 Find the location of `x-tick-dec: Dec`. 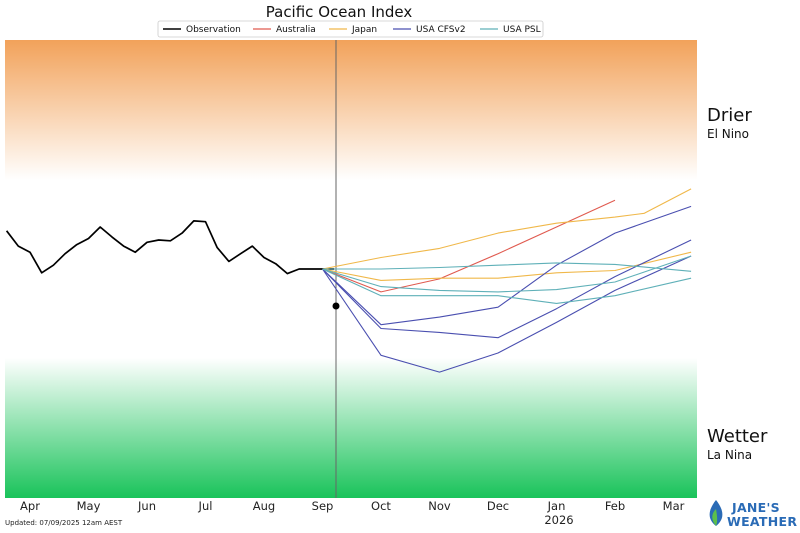

x-tick-dec: Dec is located at coordinates (498, 506).